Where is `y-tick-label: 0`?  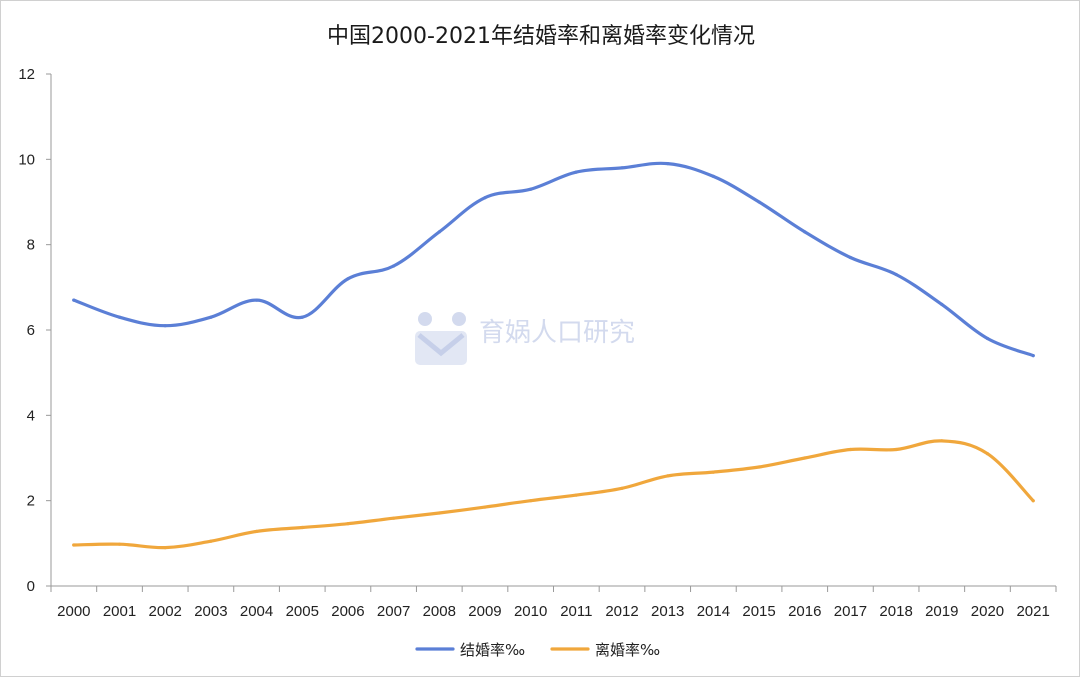 y-tick-label: 0 is located at coordinates (31, 586).